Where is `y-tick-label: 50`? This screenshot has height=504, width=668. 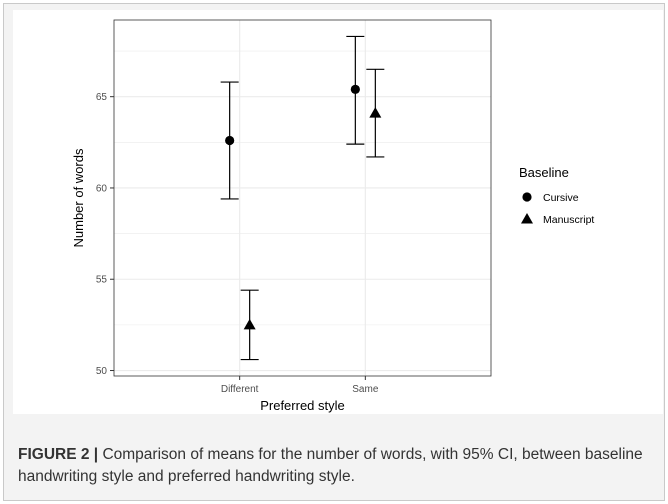
y-tick-label: 50 is located at coordinates (102, 371).